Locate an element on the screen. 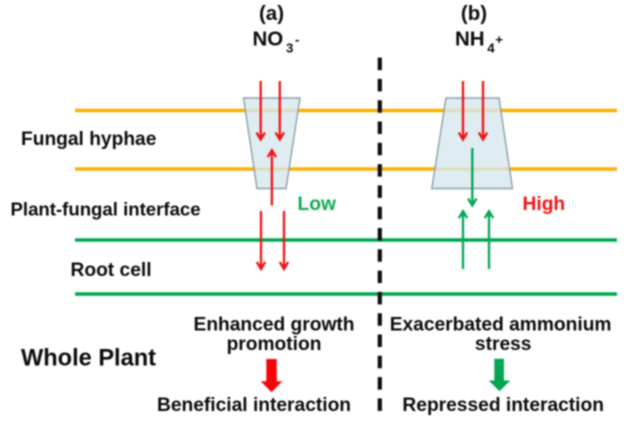 This screenshot has height=429, width=624. svg-text: (b) is located at coordinates (474, 13).